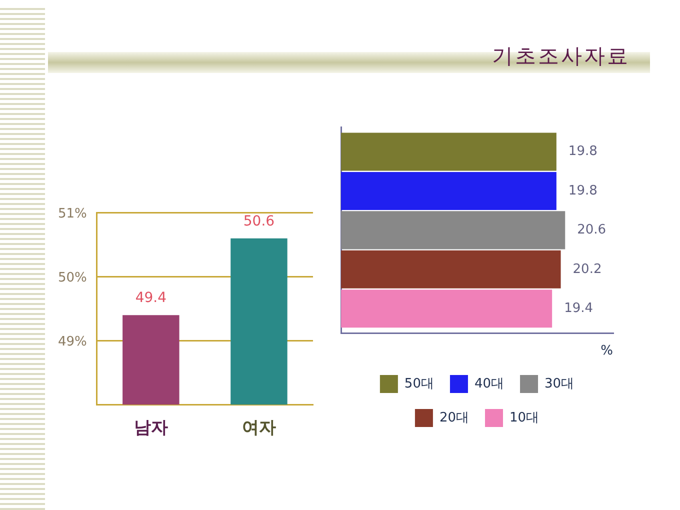  Describe the element at coordinates (151, 428) in the screenshot. I see `x-tick-label: 남자` at that location.